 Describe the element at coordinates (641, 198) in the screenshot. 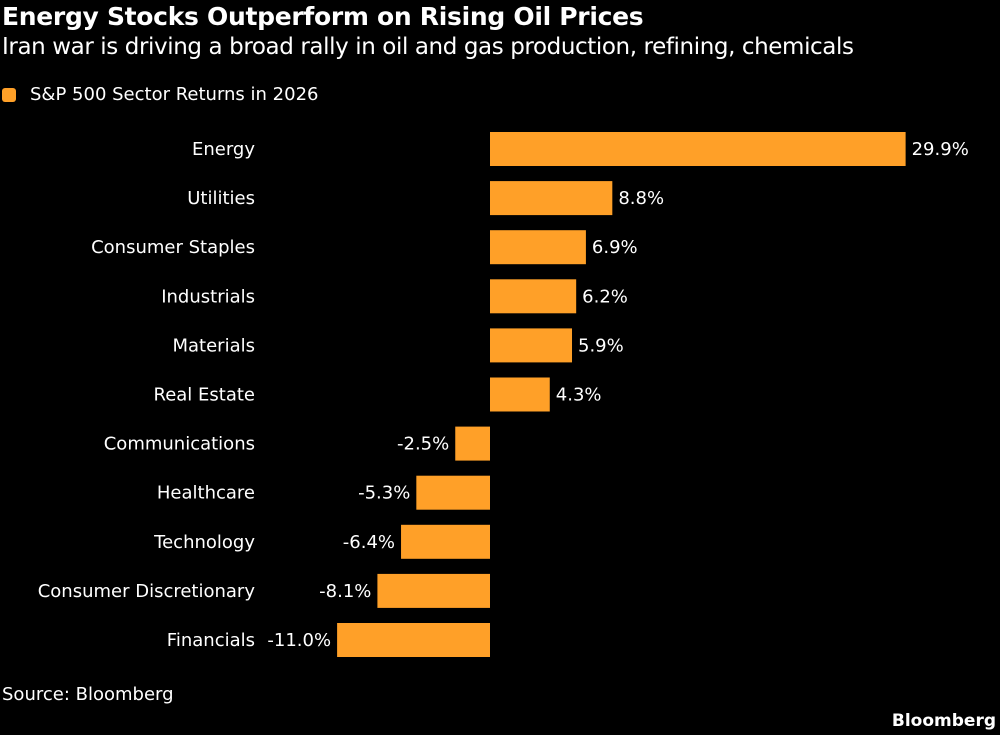

I see `data-label: 8.8%` at that location.